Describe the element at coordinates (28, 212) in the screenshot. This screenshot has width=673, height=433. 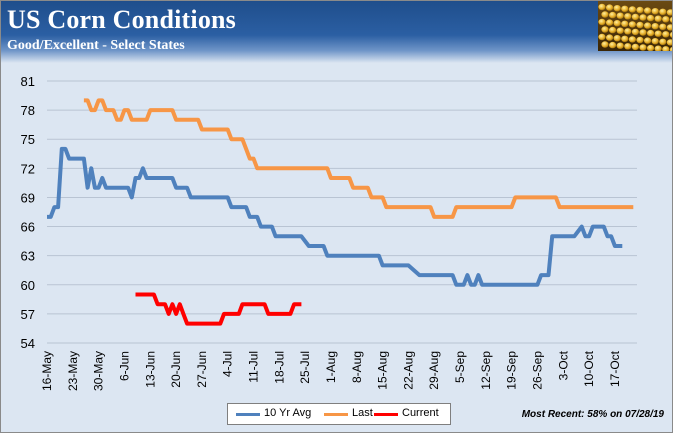
I see `y-axis: 54 57 60 63 66 69 72 75 78 81` at that location.